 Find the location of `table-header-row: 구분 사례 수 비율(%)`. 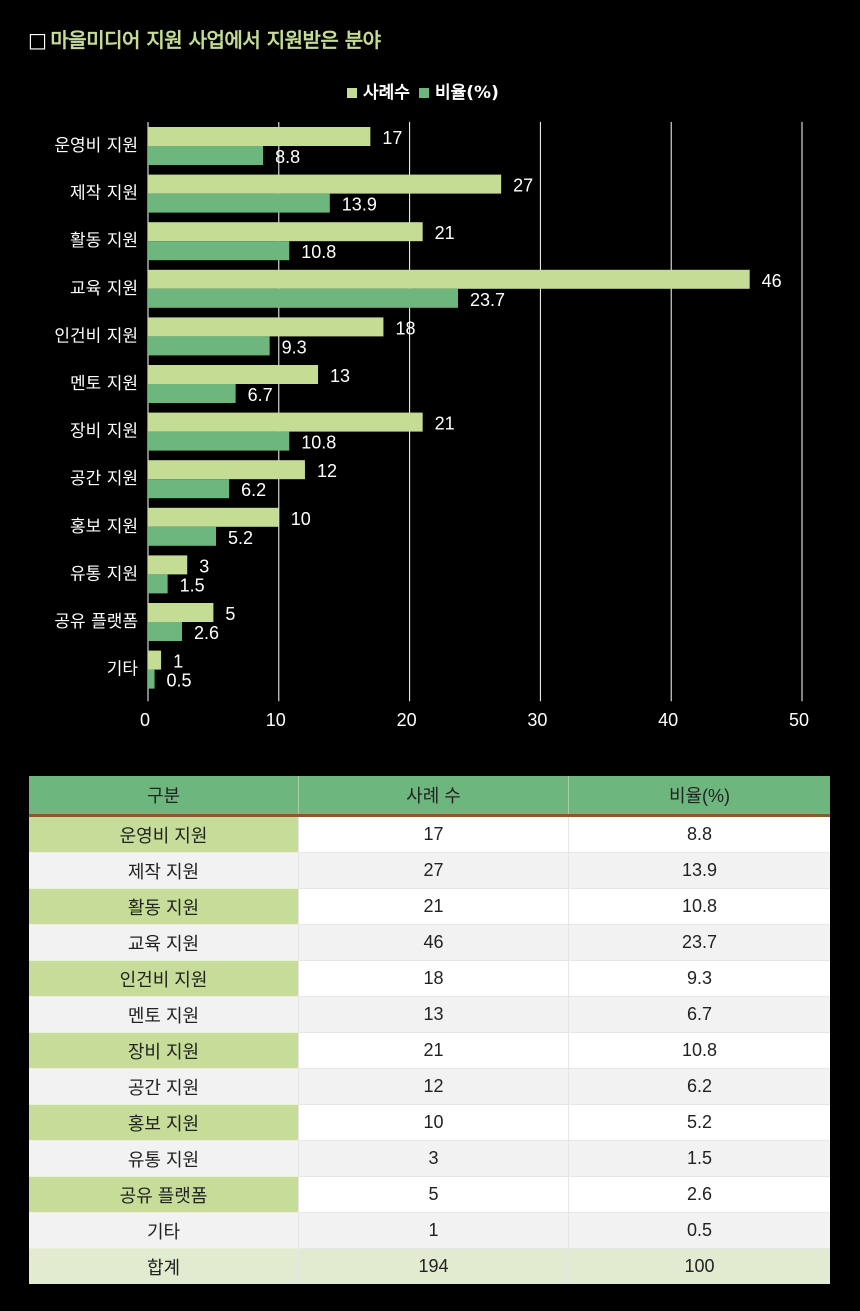

table-header-row: 구분 사례 수 비율(%) is located at coordinates (429, 796).